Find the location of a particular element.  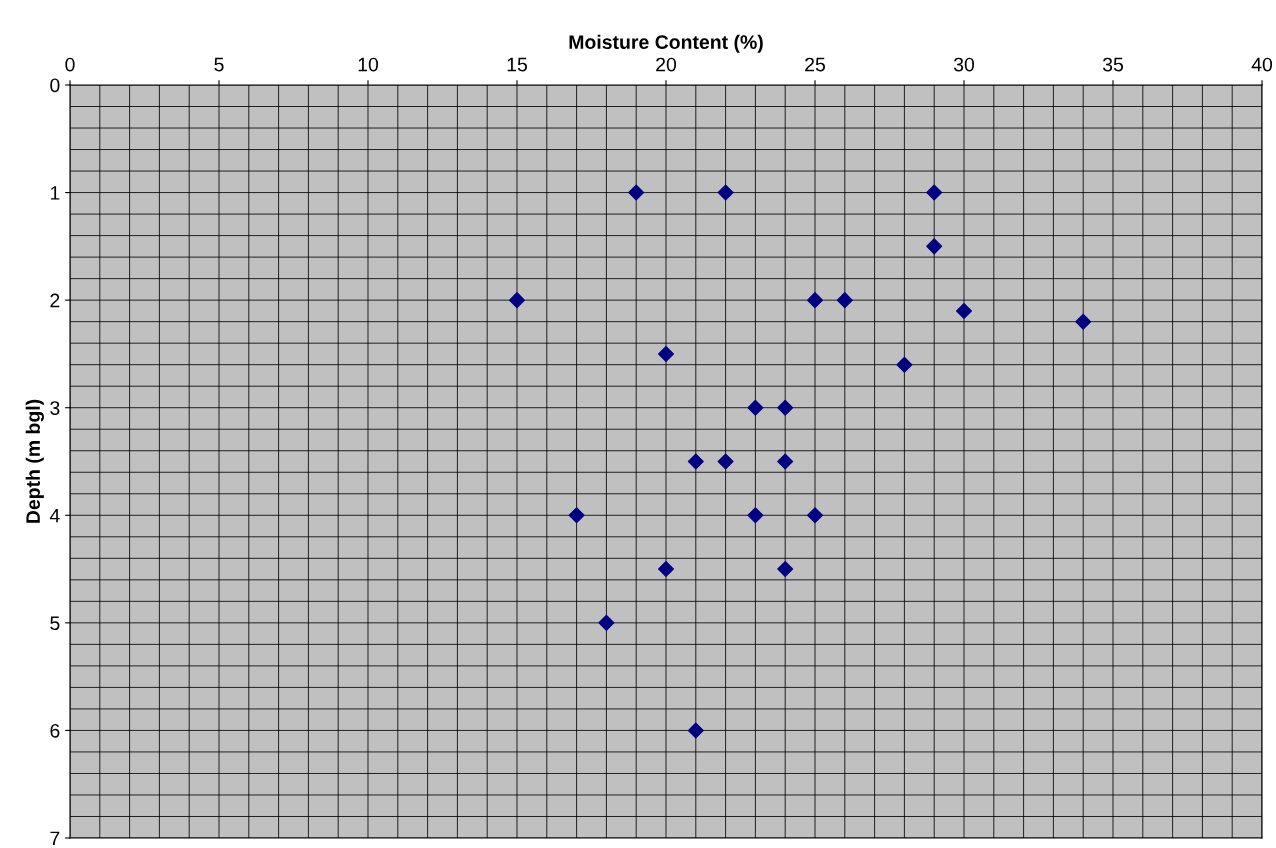

x-tick-label: 0 is located at coordinates (70, 64).